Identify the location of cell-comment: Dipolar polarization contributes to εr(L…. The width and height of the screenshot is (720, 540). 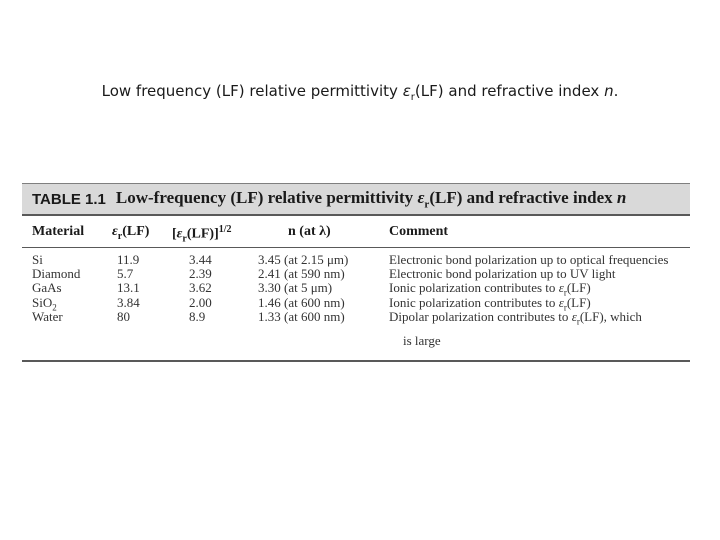
(515, 318).